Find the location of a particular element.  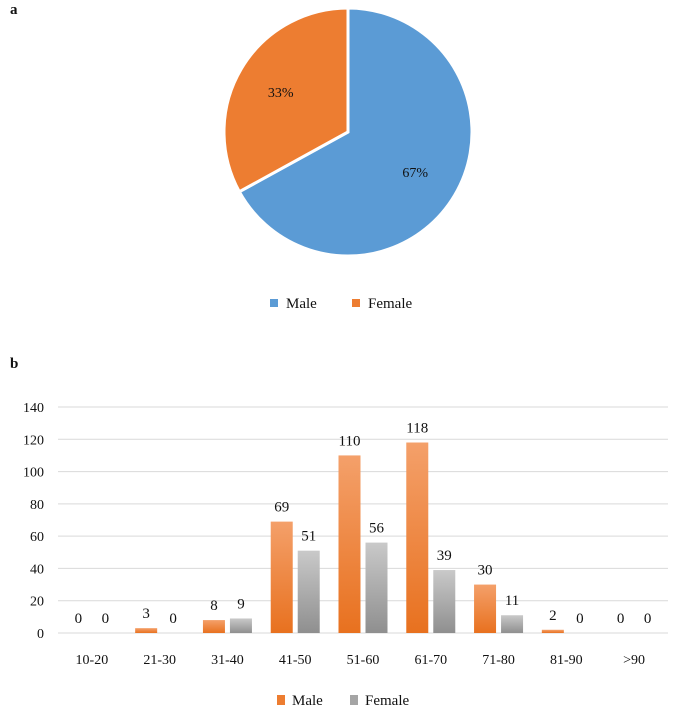

bar-data-label-female: 51 is located at coordinates (308, 537).